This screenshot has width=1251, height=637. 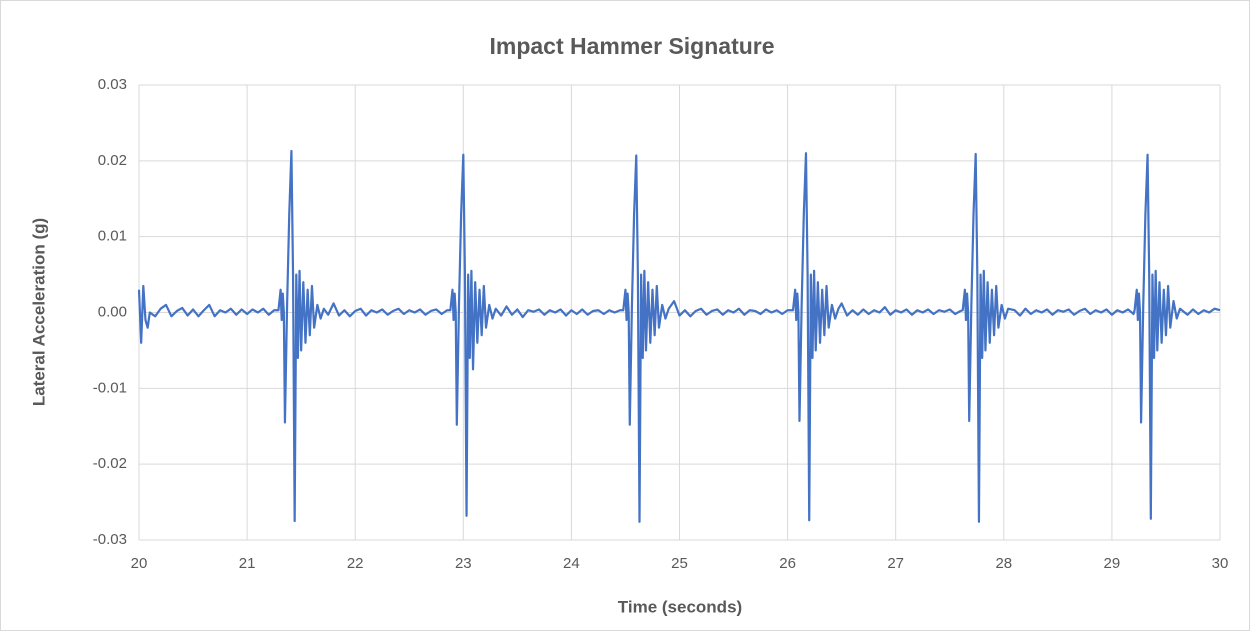 I want to click on y-tick-label: 0.03, so click(x=112, y=84).